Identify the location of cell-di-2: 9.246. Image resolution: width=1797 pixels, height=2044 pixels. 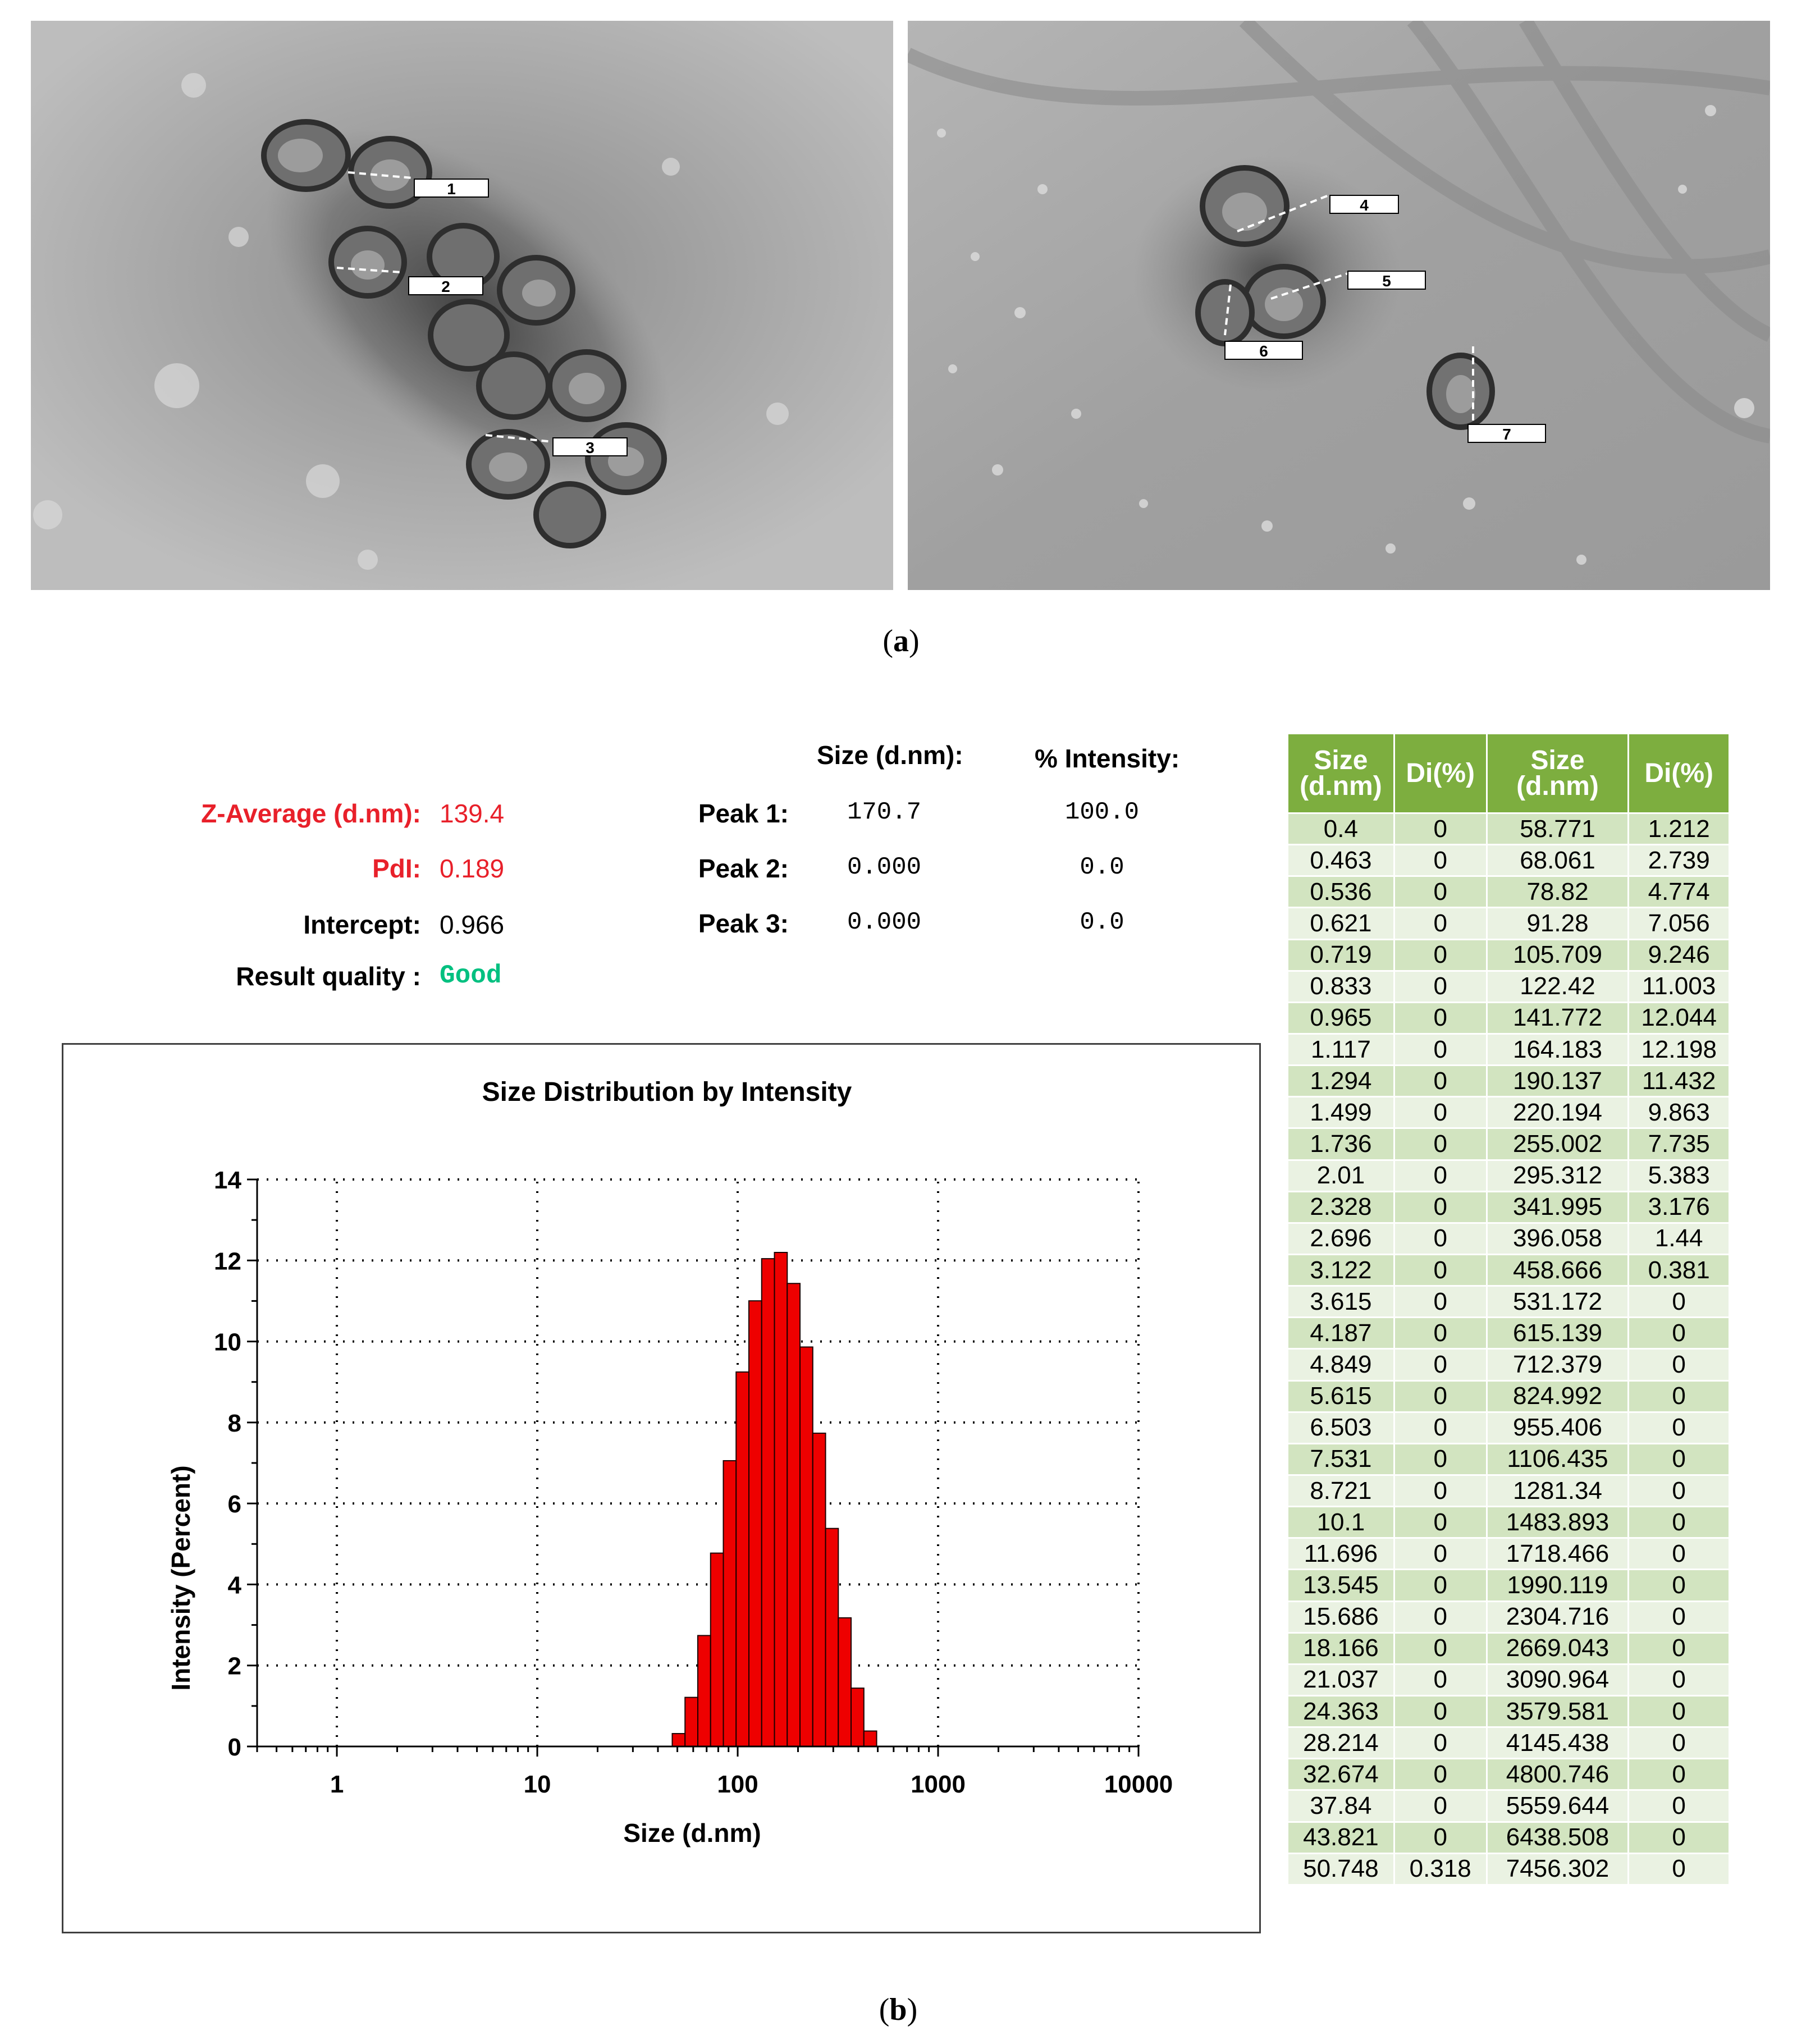
(1678, 955).